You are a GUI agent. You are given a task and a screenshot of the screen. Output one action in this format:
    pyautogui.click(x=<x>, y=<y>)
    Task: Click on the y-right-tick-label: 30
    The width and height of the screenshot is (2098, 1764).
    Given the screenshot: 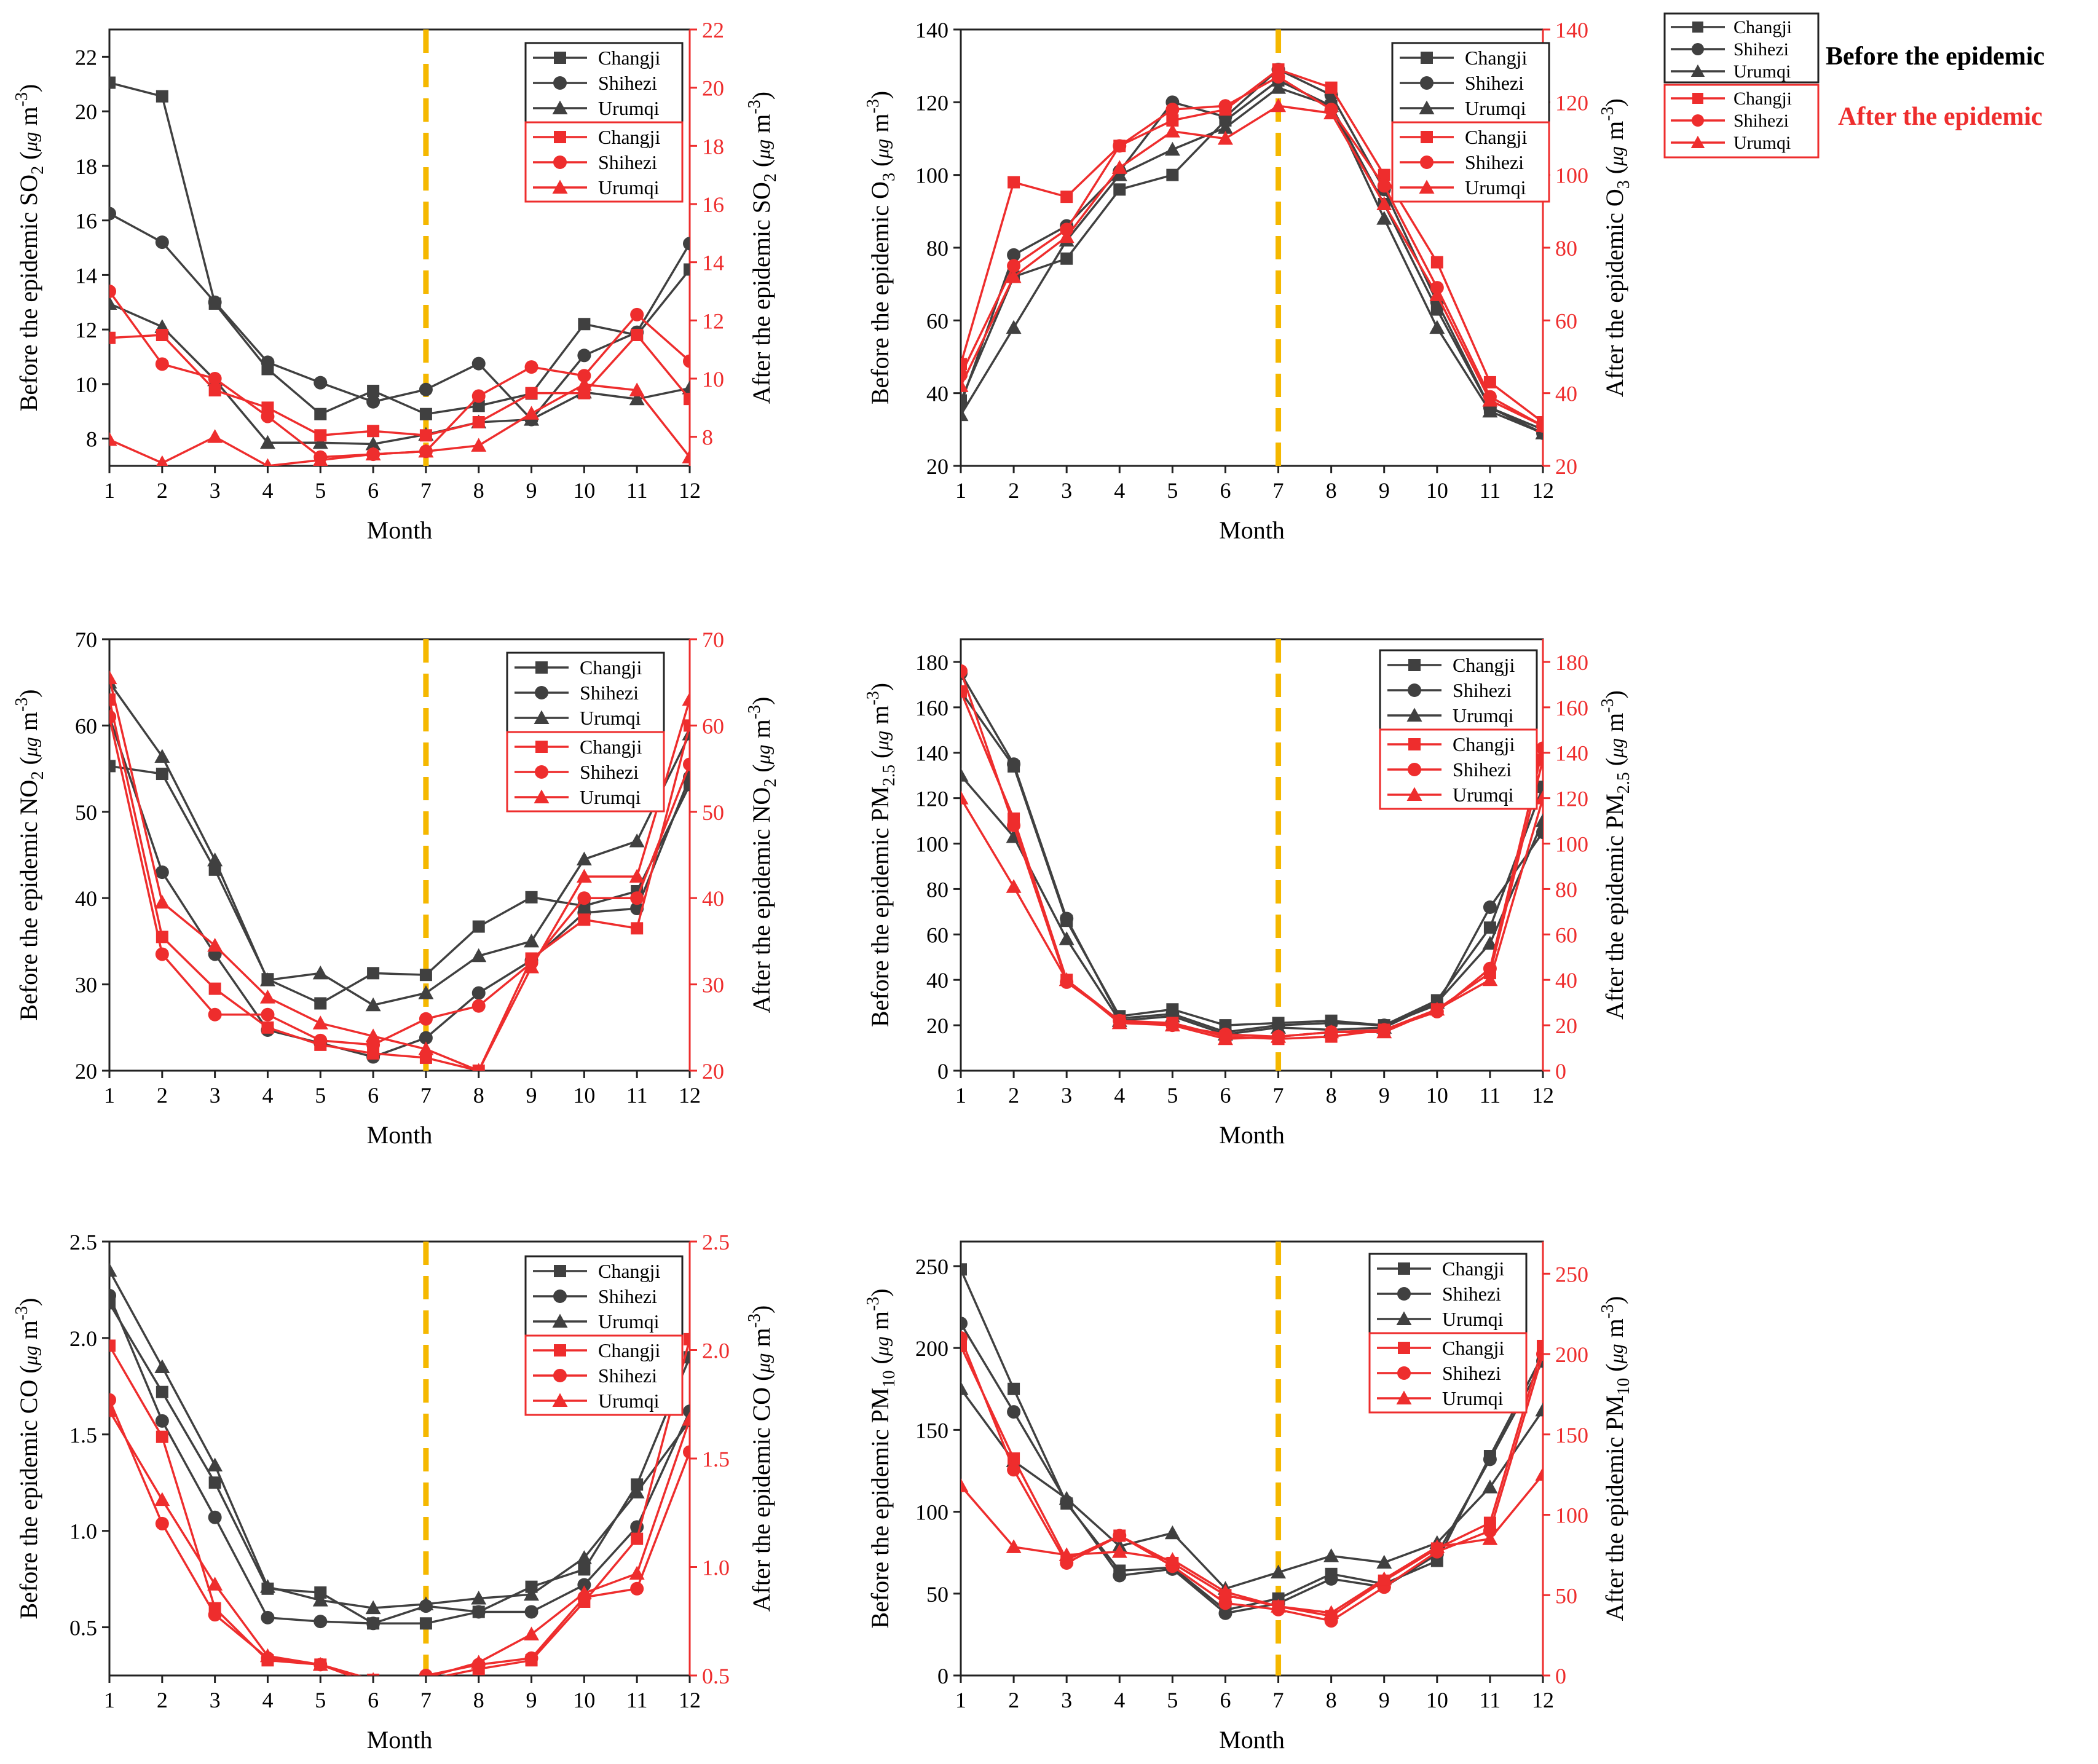 What is the action you would take?
    pyautogui.click(x=713, y=985)
    